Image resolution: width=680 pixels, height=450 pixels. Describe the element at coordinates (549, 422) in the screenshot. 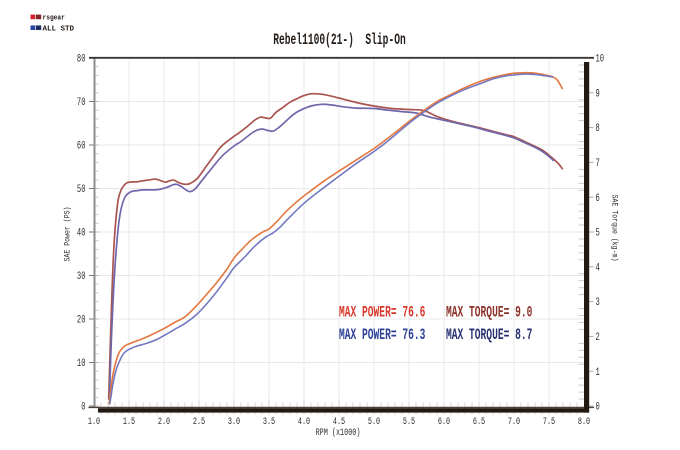

I see `svg-text: 7.5` at that location.